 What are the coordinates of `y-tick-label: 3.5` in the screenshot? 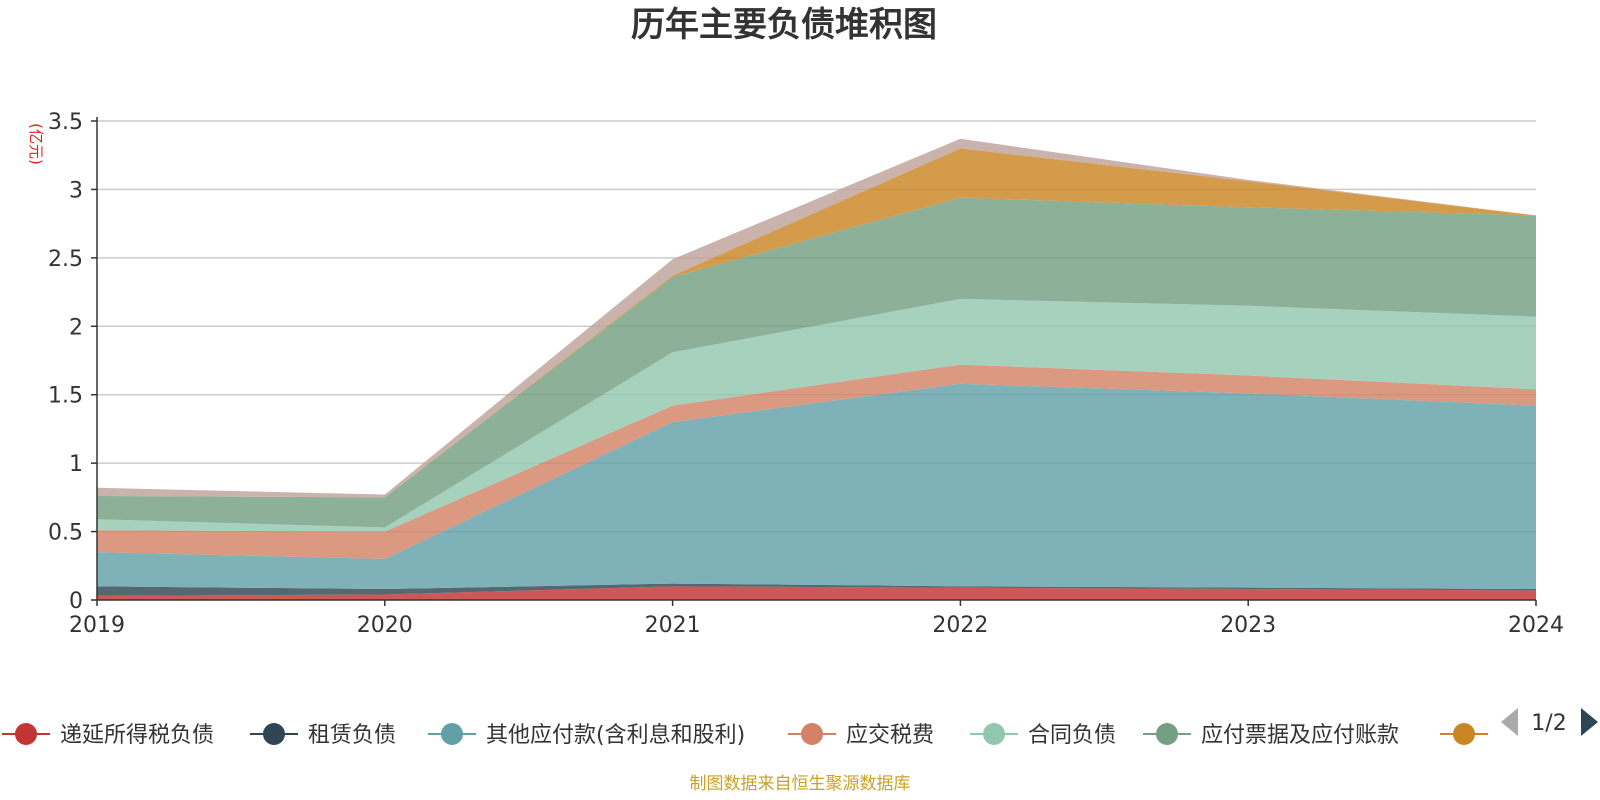 It's located at (65, 122).